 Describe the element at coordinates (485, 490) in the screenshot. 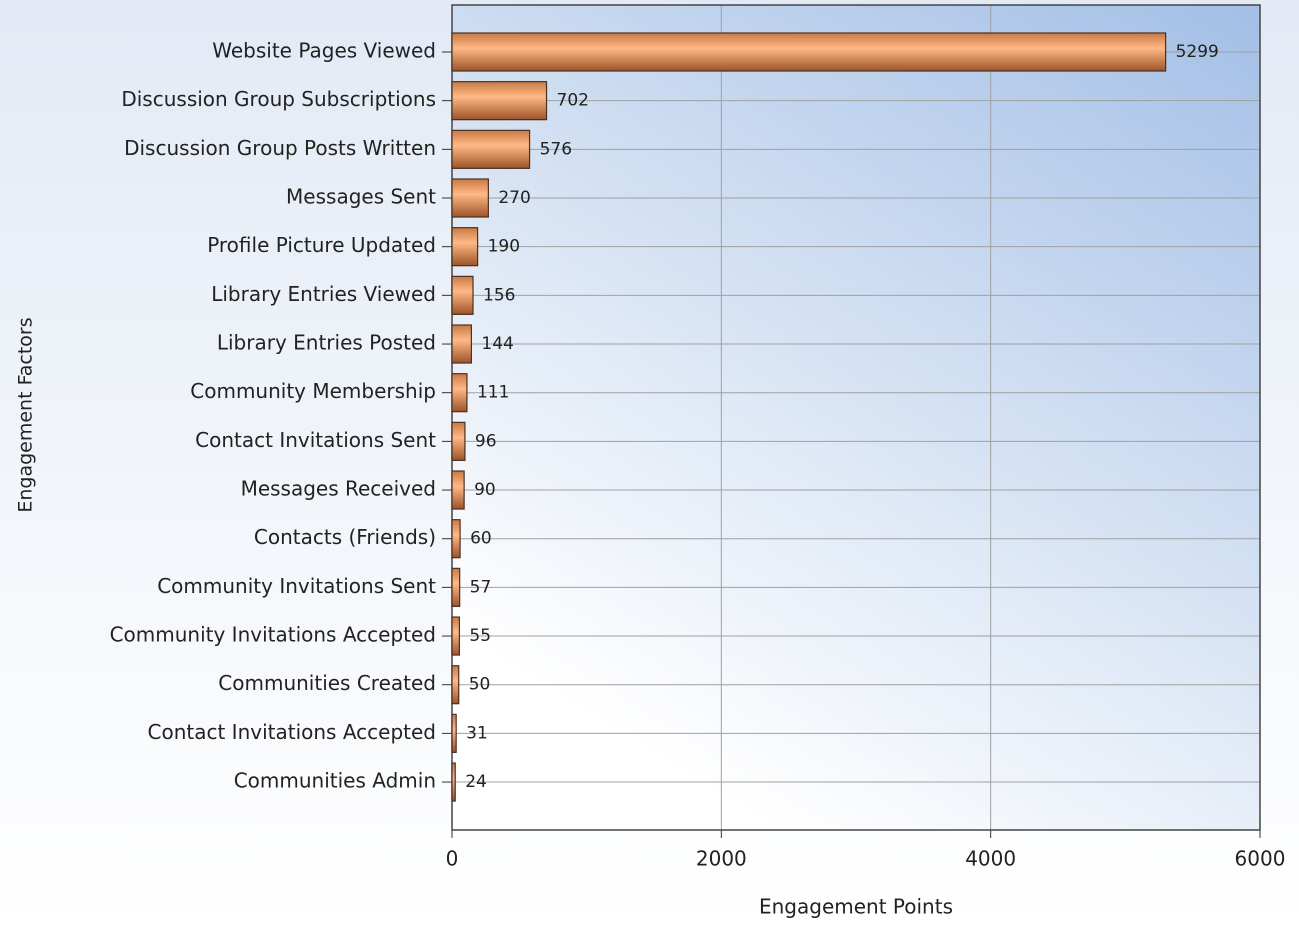

I see `value-label: 90` at that location.